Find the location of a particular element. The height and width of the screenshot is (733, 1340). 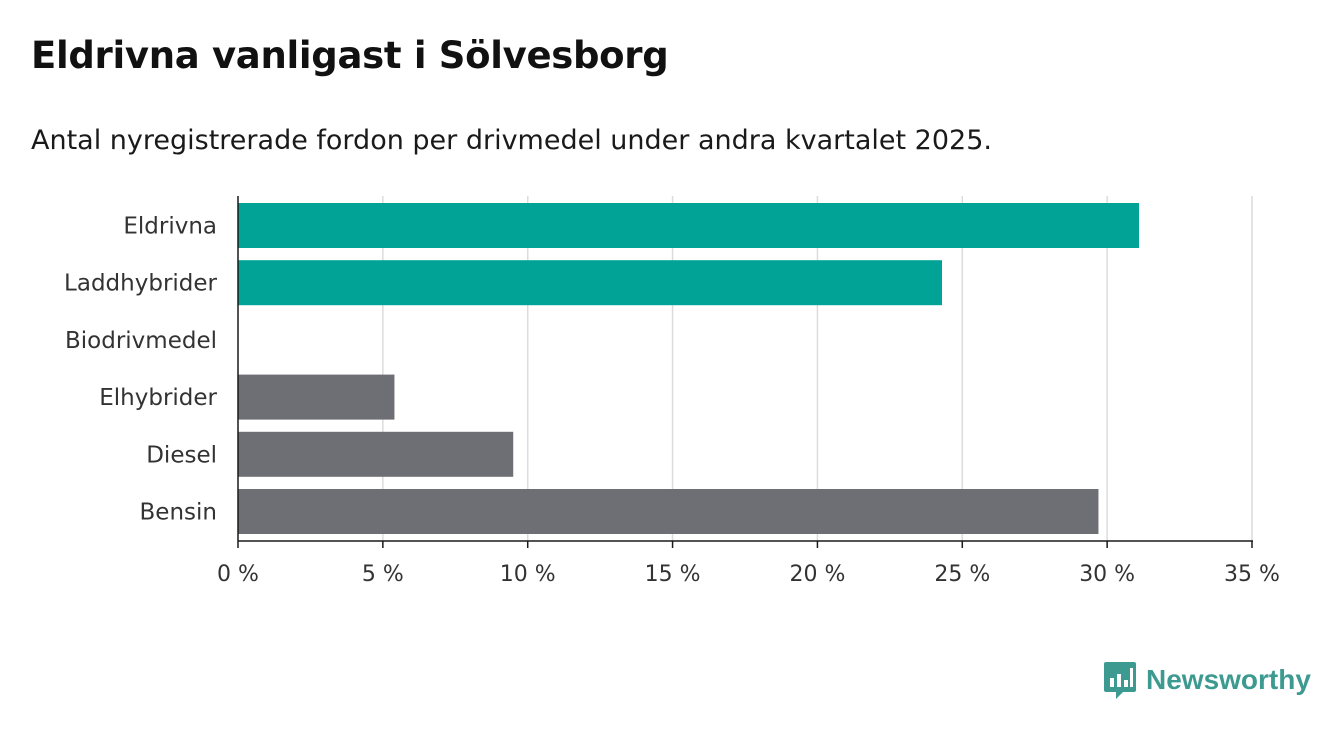

category-label: Bensin is located at coordinates (178, 513).